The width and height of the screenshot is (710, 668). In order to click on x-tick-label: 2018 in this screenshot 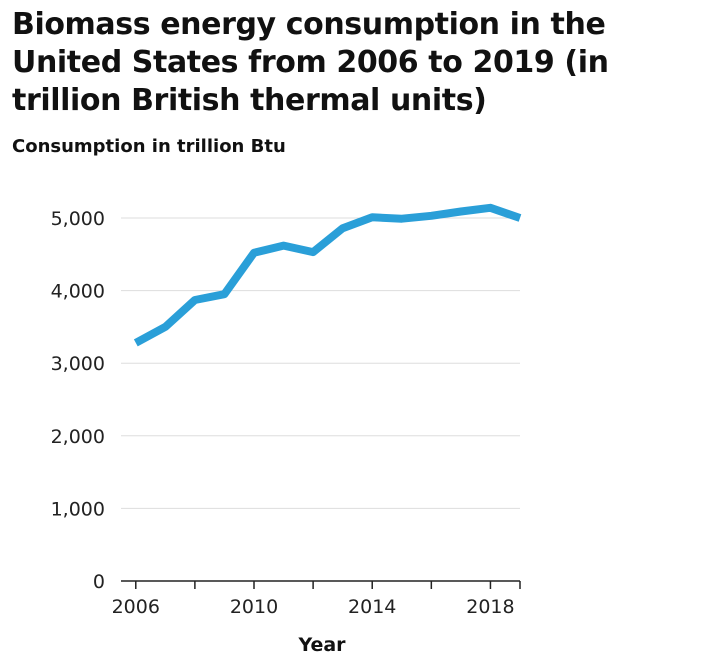, I will do `click(490, 607)`.